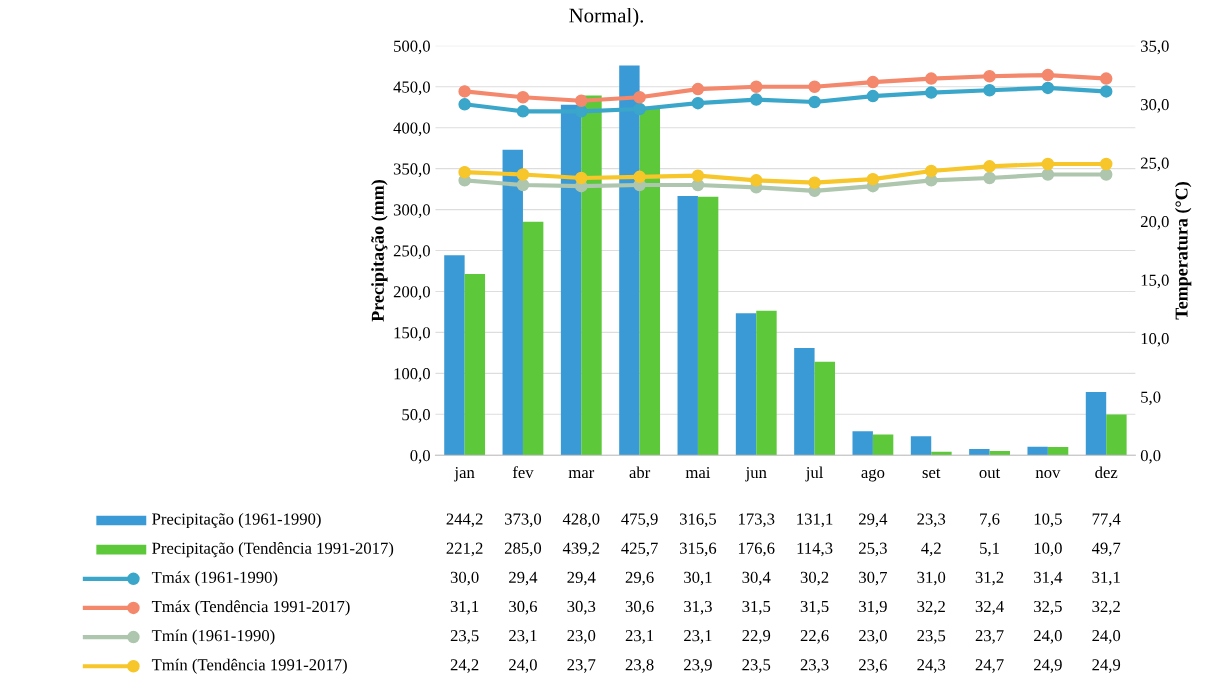 This screenshot has height=694, width=1213. I want to click on data-label: 5,1, so click(989, 549).